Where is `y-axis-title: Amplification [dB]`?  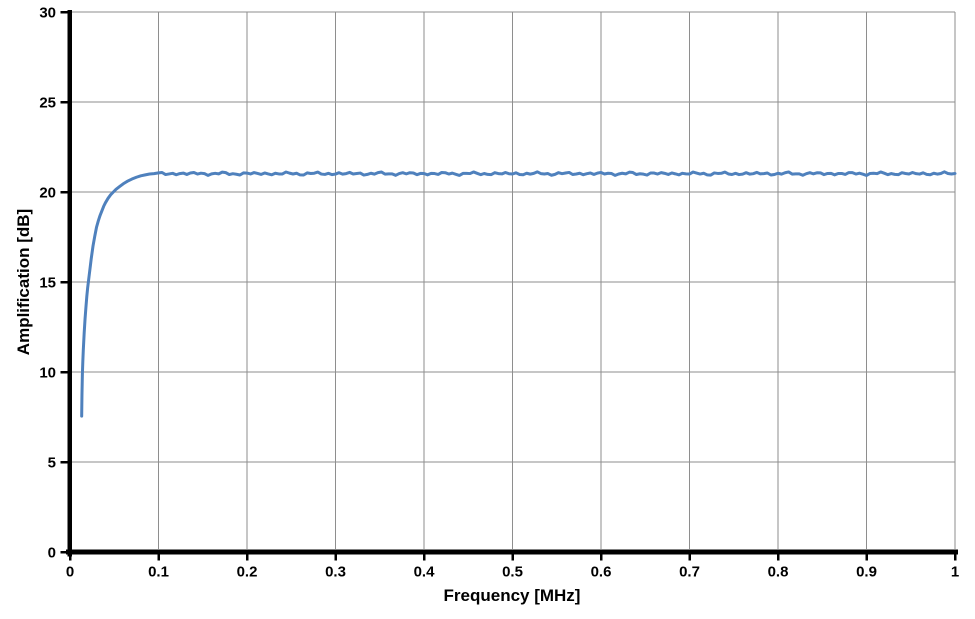
y-axis-title: Amplification [dB] is located at coordinates (23, 282).